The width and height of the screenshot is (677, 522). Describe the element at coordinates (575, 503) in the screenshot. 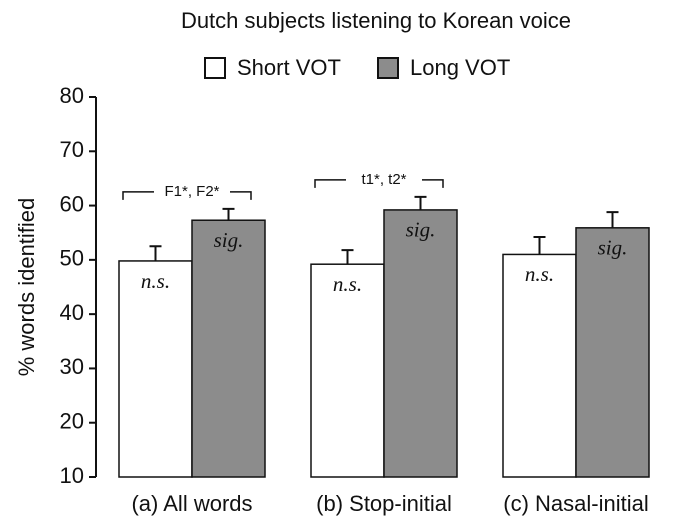

I see `x-tick-label: (c) Nasal-initial` at that location.